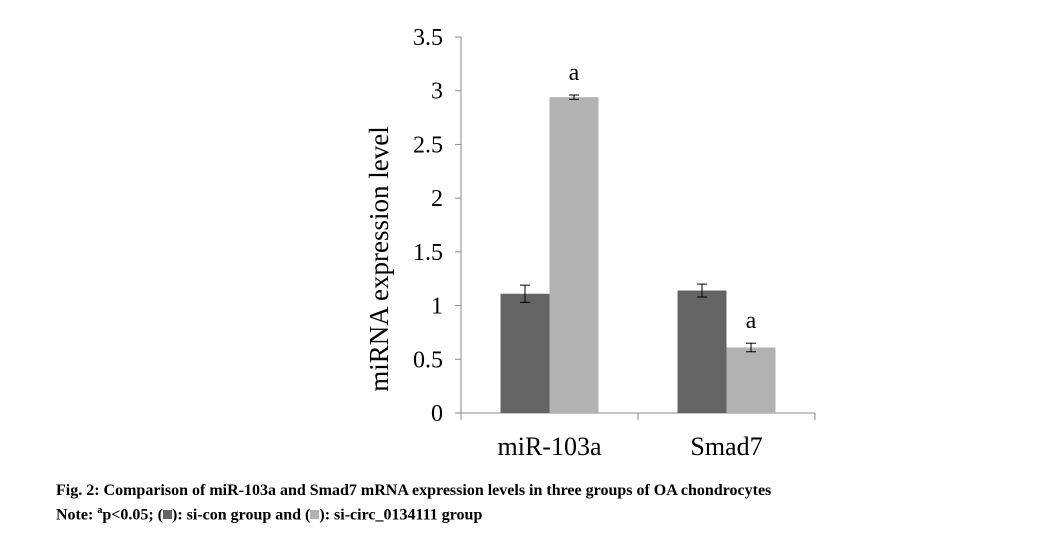  Describe the element at coordinates (726, 446) in the screenshot. I see `x-tick-label: Smad7` at that location.